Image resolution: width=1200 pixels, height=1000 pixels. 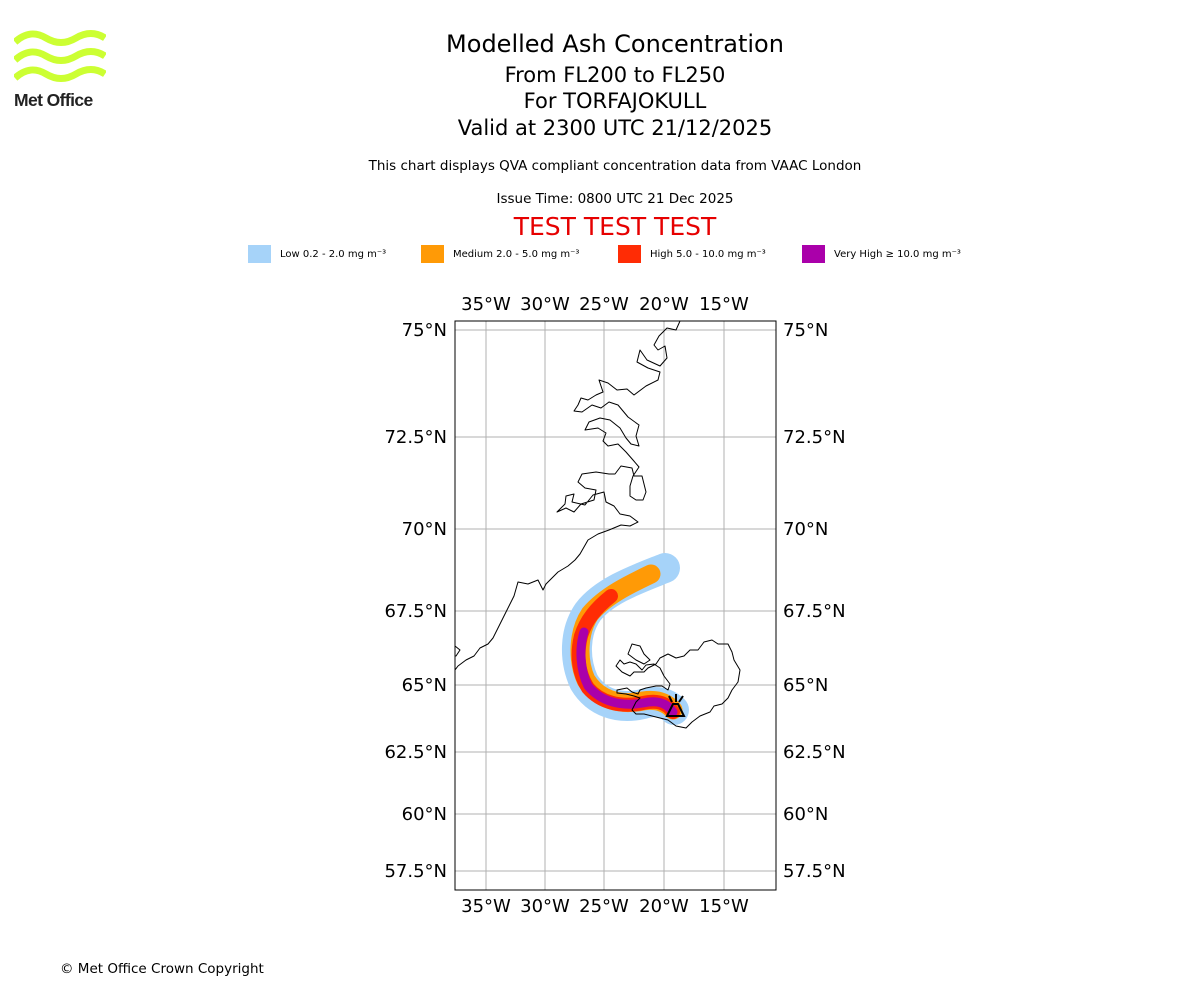 What do you see at coordinates (615, 199) in the screenshot?
I see `issue-time: Issue Time: 0800 UTC 21 Dec 2025` at bounding box center [615, 199].